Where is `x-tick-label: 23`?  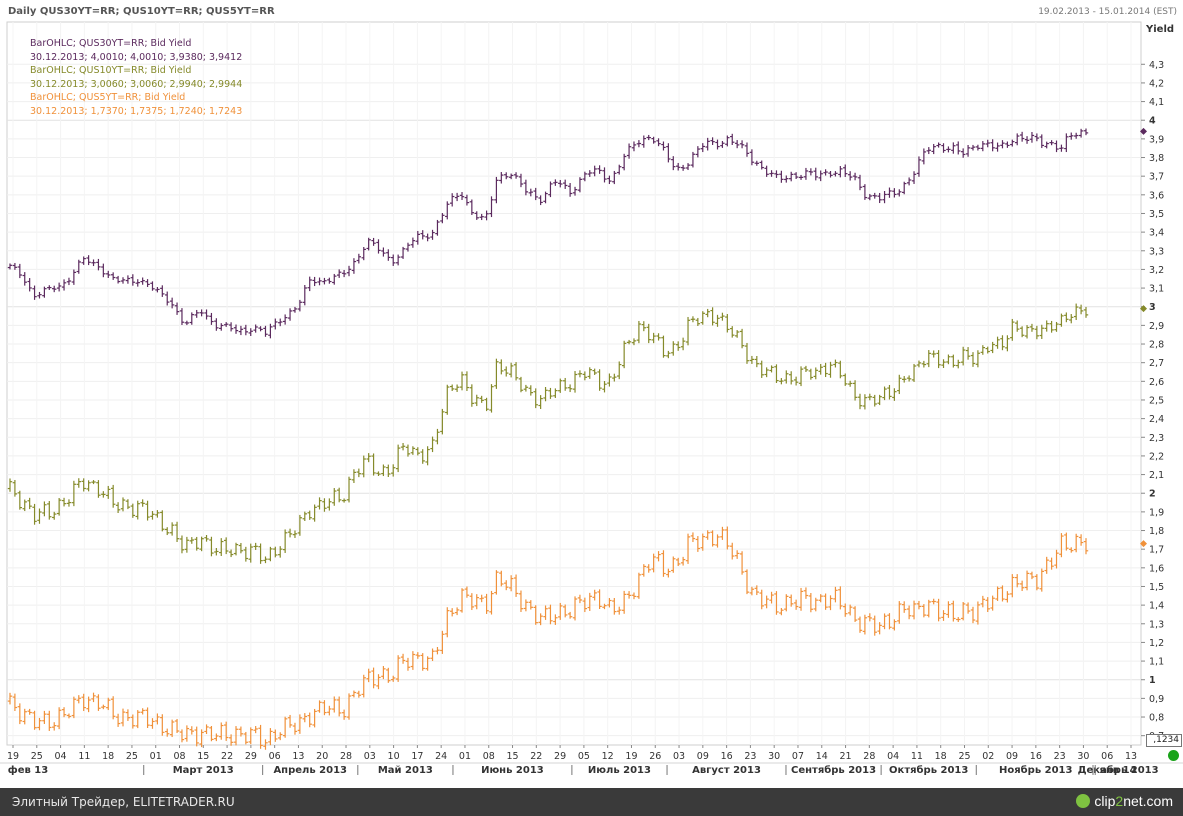
x-tick-label: 23 is located at coordinates (750, 756).